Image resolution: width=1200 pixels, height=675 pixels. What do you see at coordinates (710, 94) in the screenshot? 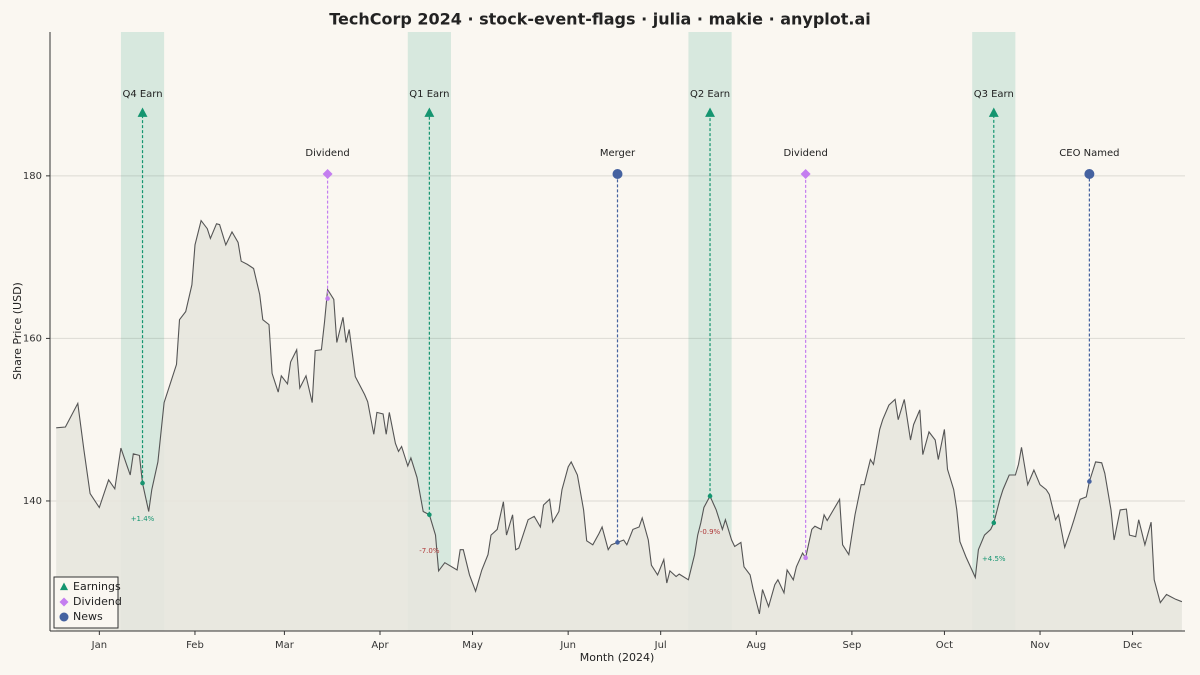
I see `event-label: Q2 Earn` at bounding box center [710, 94].